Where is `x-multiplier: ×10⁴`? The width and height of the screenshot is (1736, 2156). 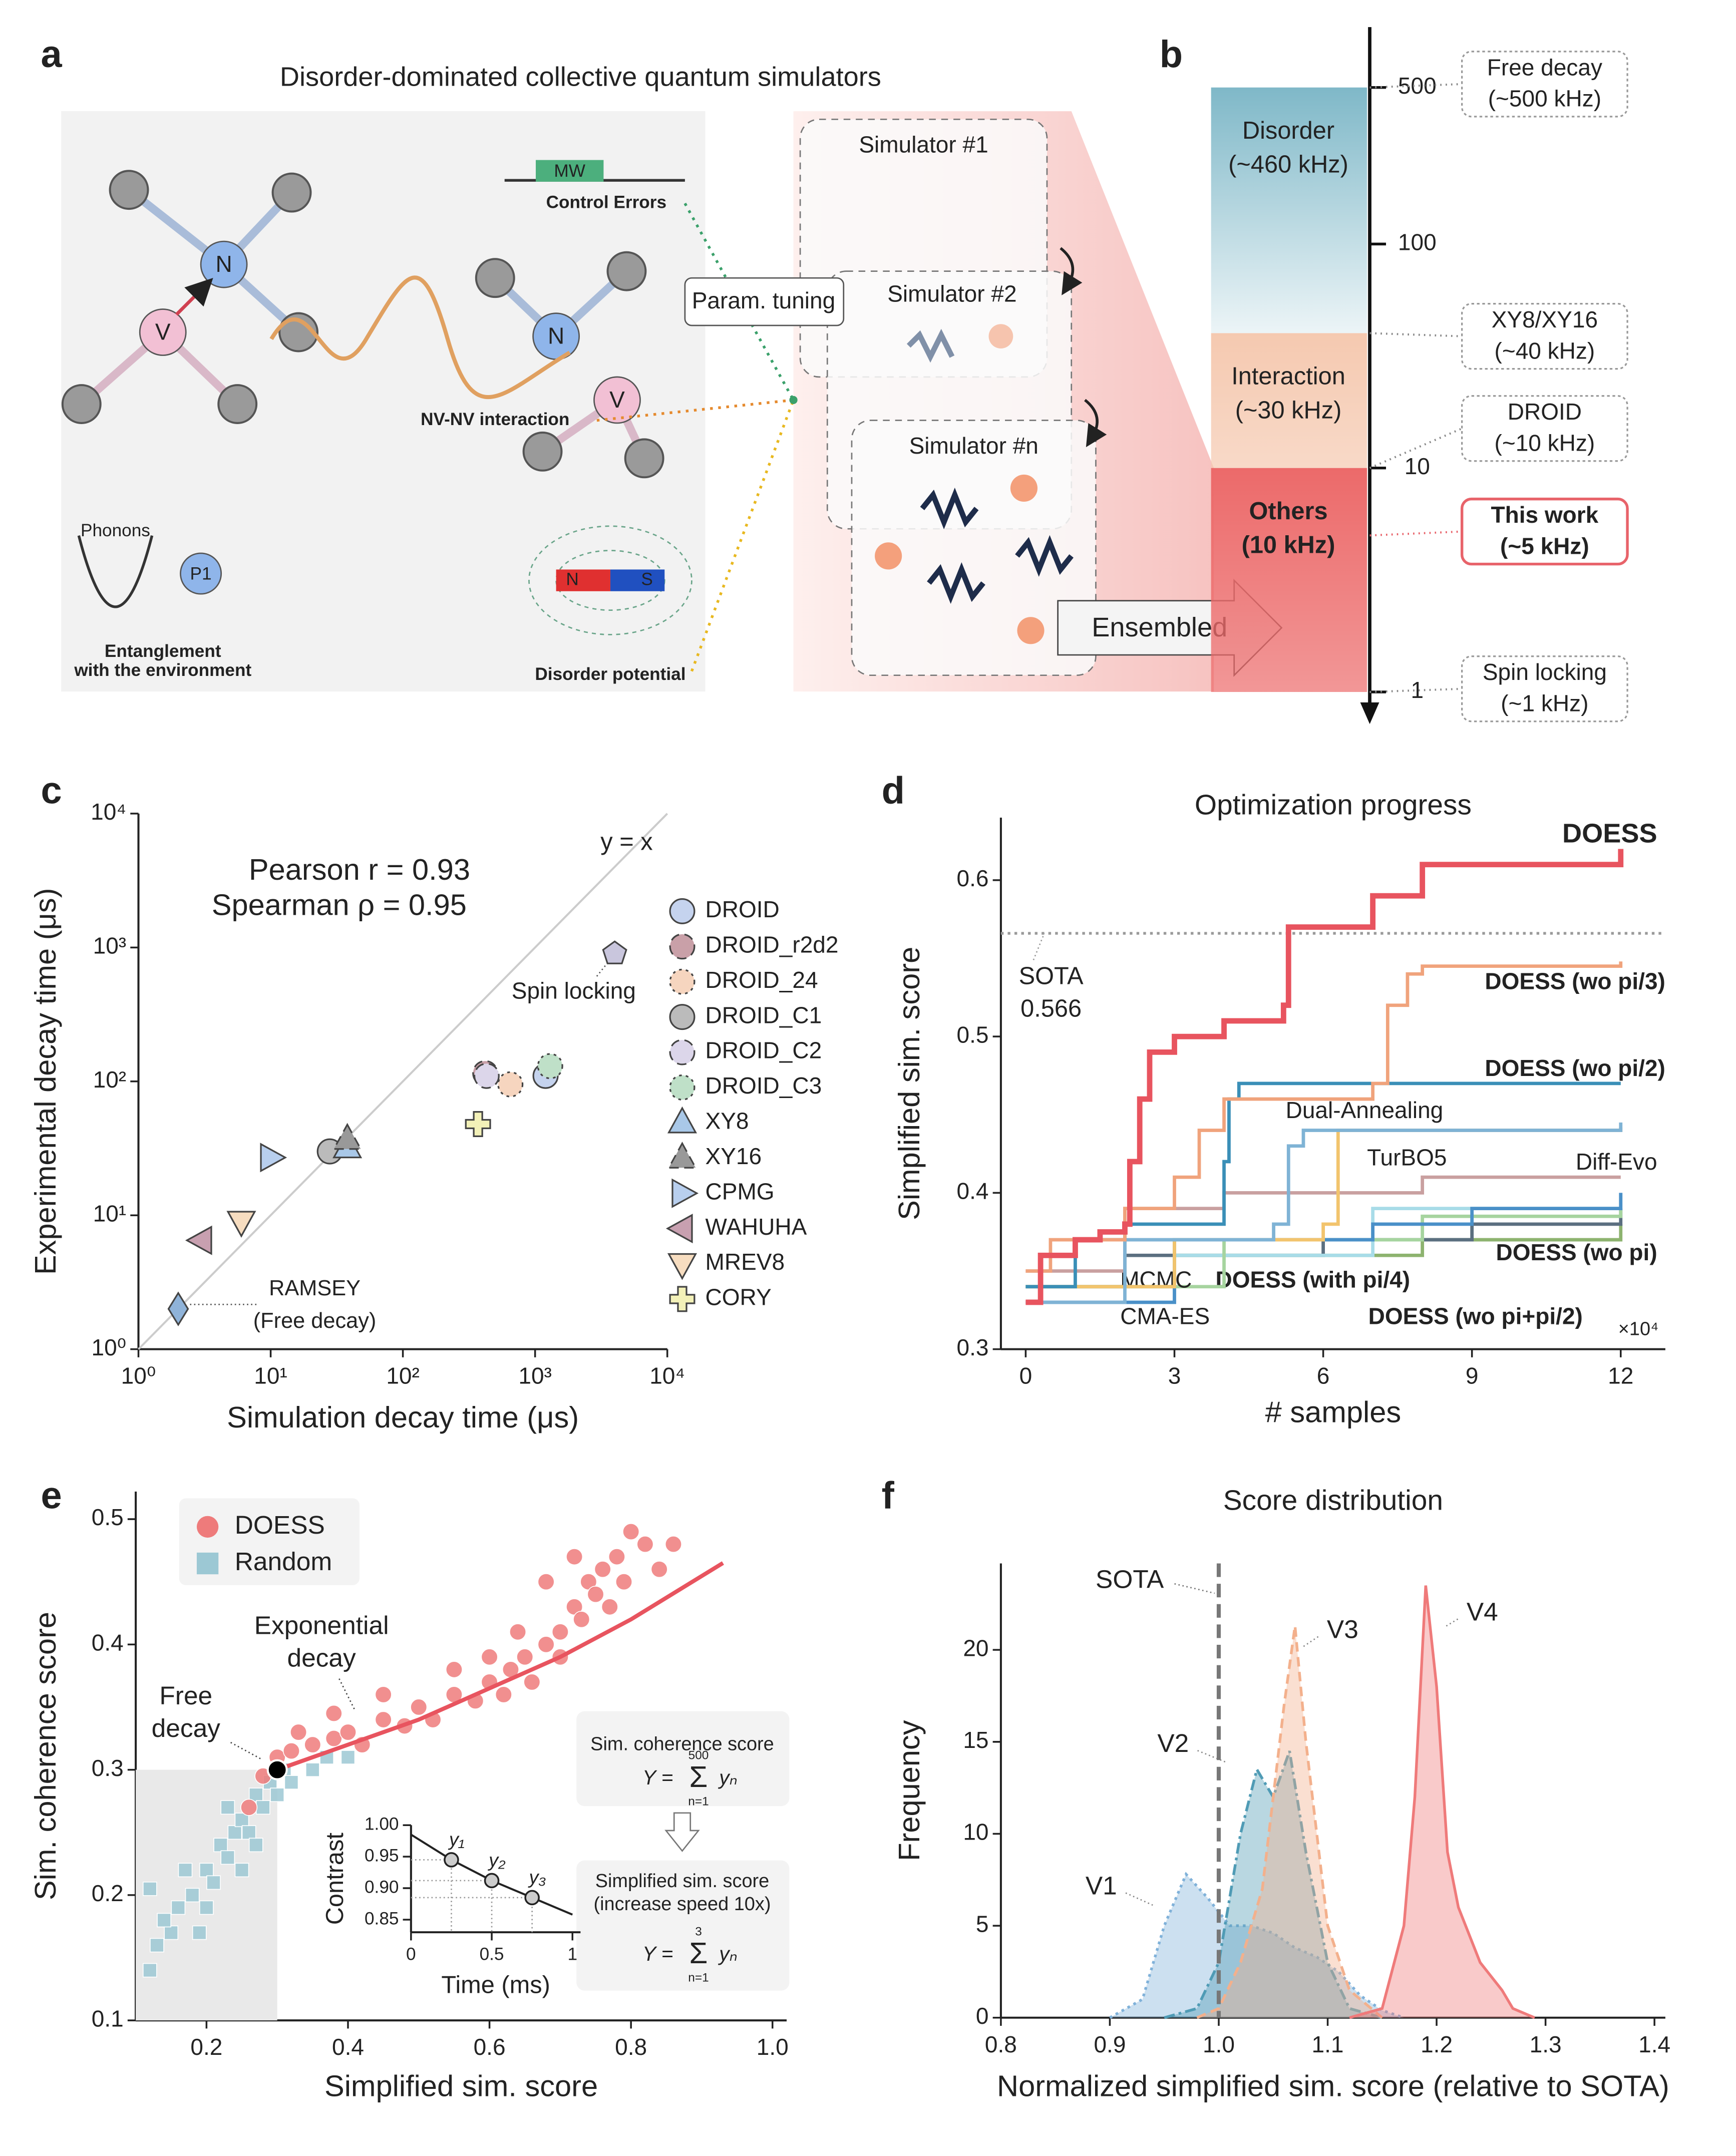 x-multiplier: ×10⁴ is located at coordinates (1639, 1329).